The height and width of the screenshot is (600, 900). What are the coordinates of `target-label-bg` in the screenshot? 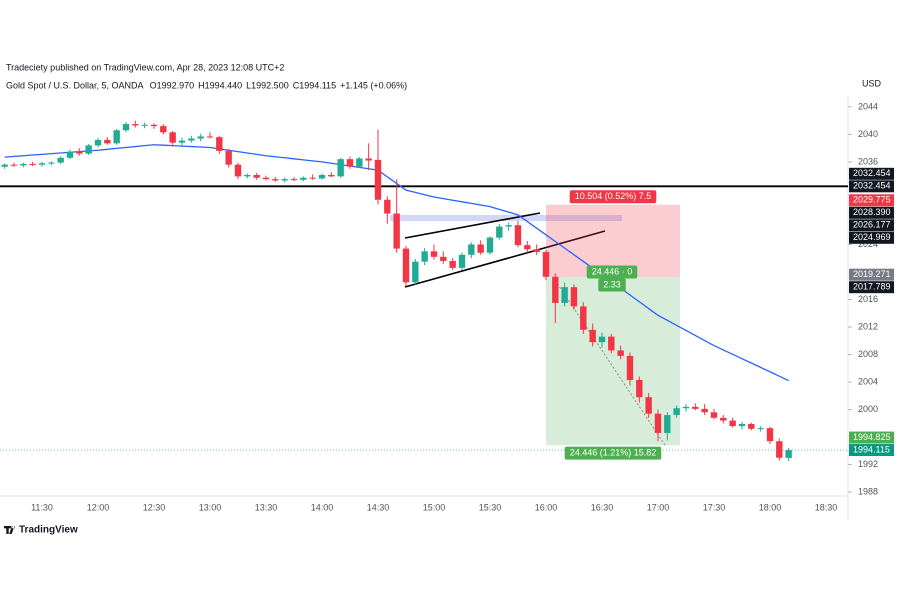 It's located at (613, 453).